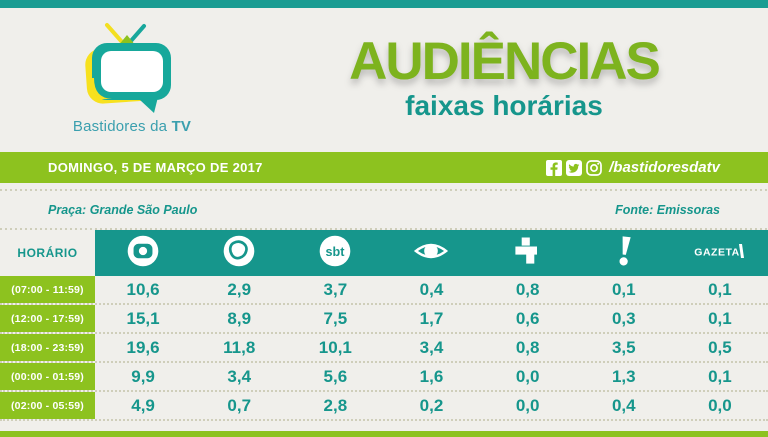 This screenshot has height=437, width=768. What do you see at coordinates (335, 318) in the screenshot?
I see `rating-sbt: 7,5` at bounding box center [335, 318].